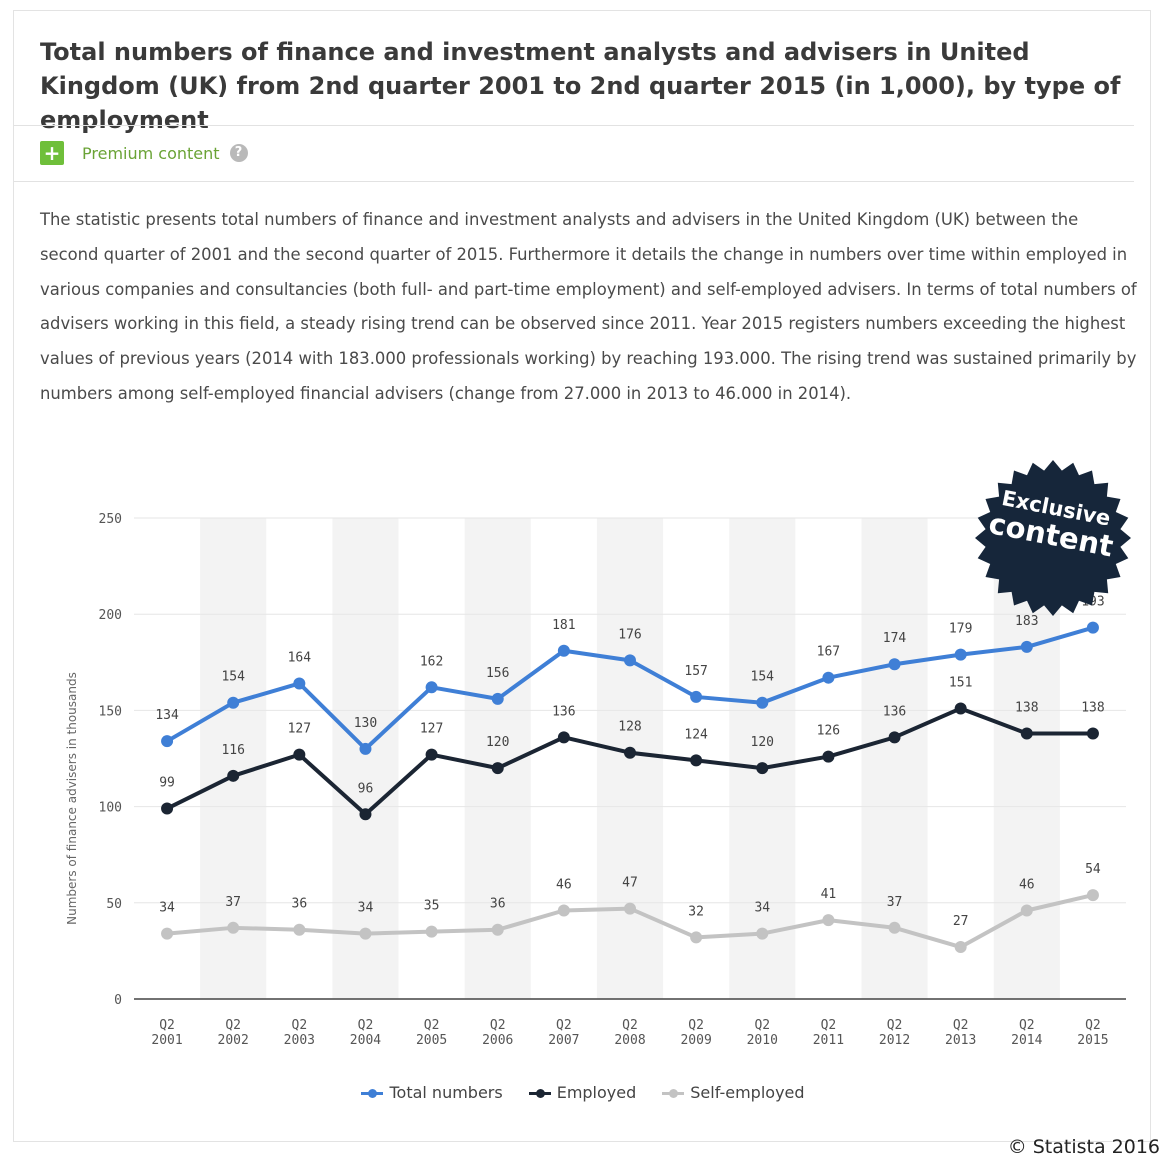 The image size is (1164, 1162). I want to click on data-label: 130, so click(365, 723).